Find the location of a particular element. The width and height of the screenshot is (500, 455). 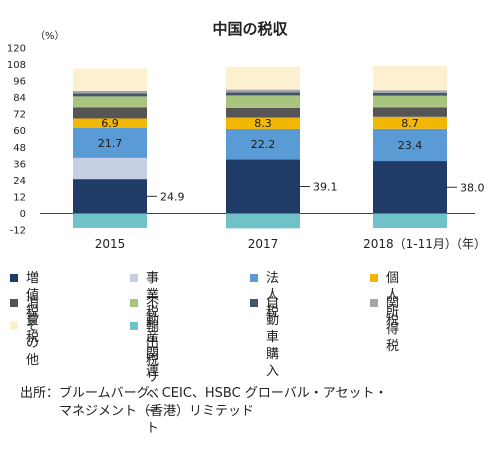

legend-label: 消費税 is located at coordinates (33, 320).